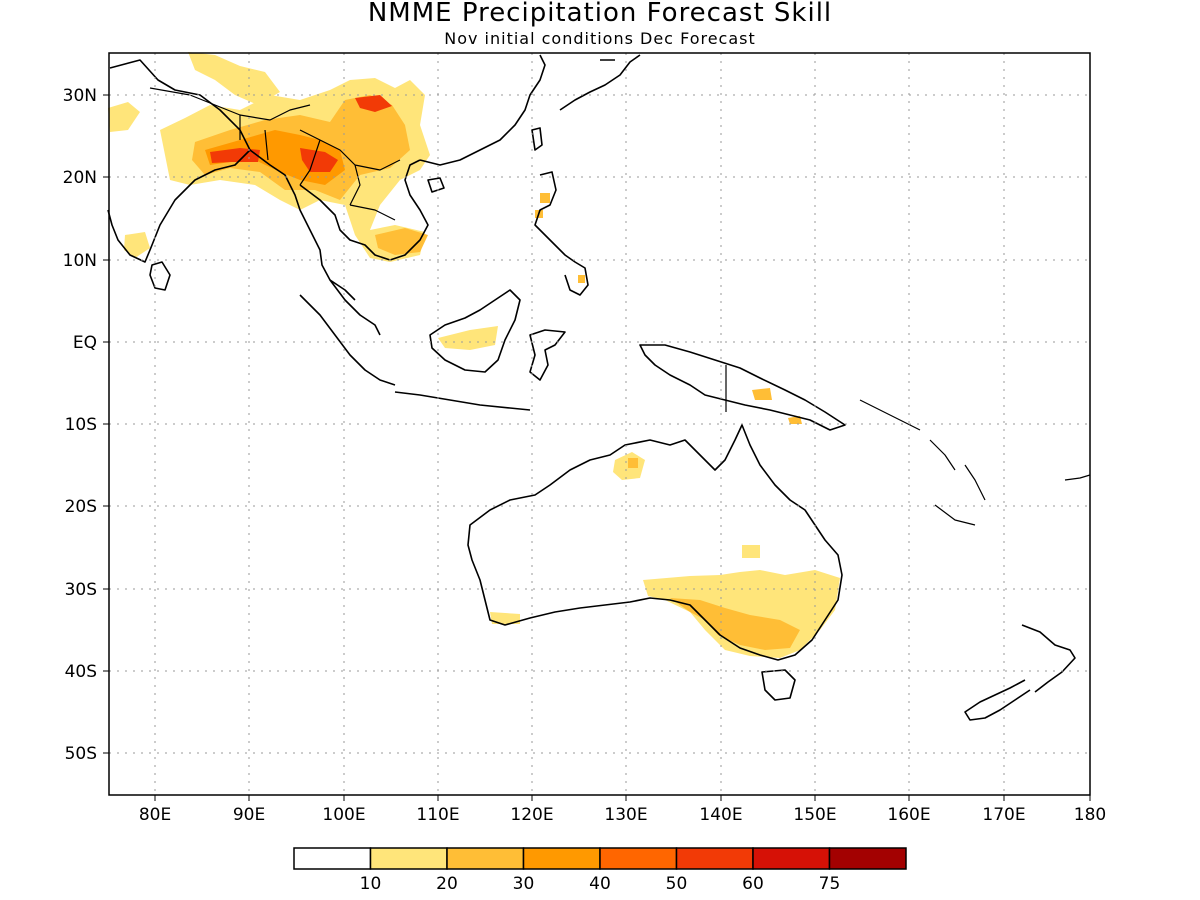 Image resolution: width=1200 pixels, height=900 pixels. Describe the element at coordinates (437, 815) in the screenshot. I see `lon-label: 110E` at that location.